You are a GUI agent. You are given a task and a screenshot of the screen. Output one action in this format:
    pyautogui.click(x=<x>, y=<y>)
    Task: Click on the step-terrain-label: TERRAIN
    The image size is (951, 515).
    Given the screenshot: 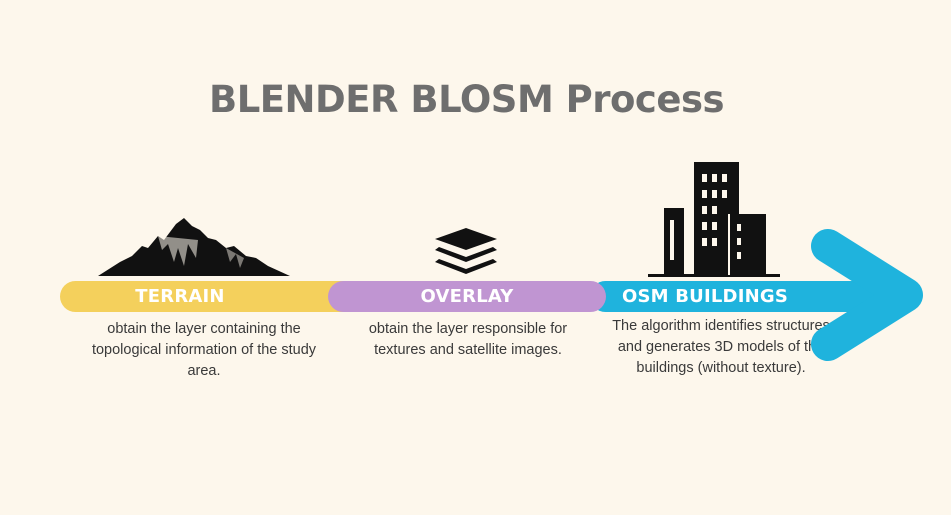 What is the action you would take?
    pyautogui.click(x=180, y=296)
    